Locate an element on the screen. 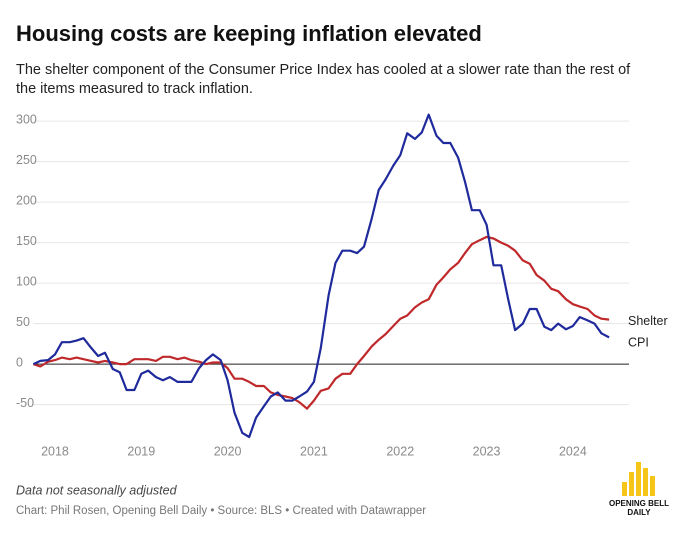  x-tick-label: 2020 is located at coordinates (228, 451).